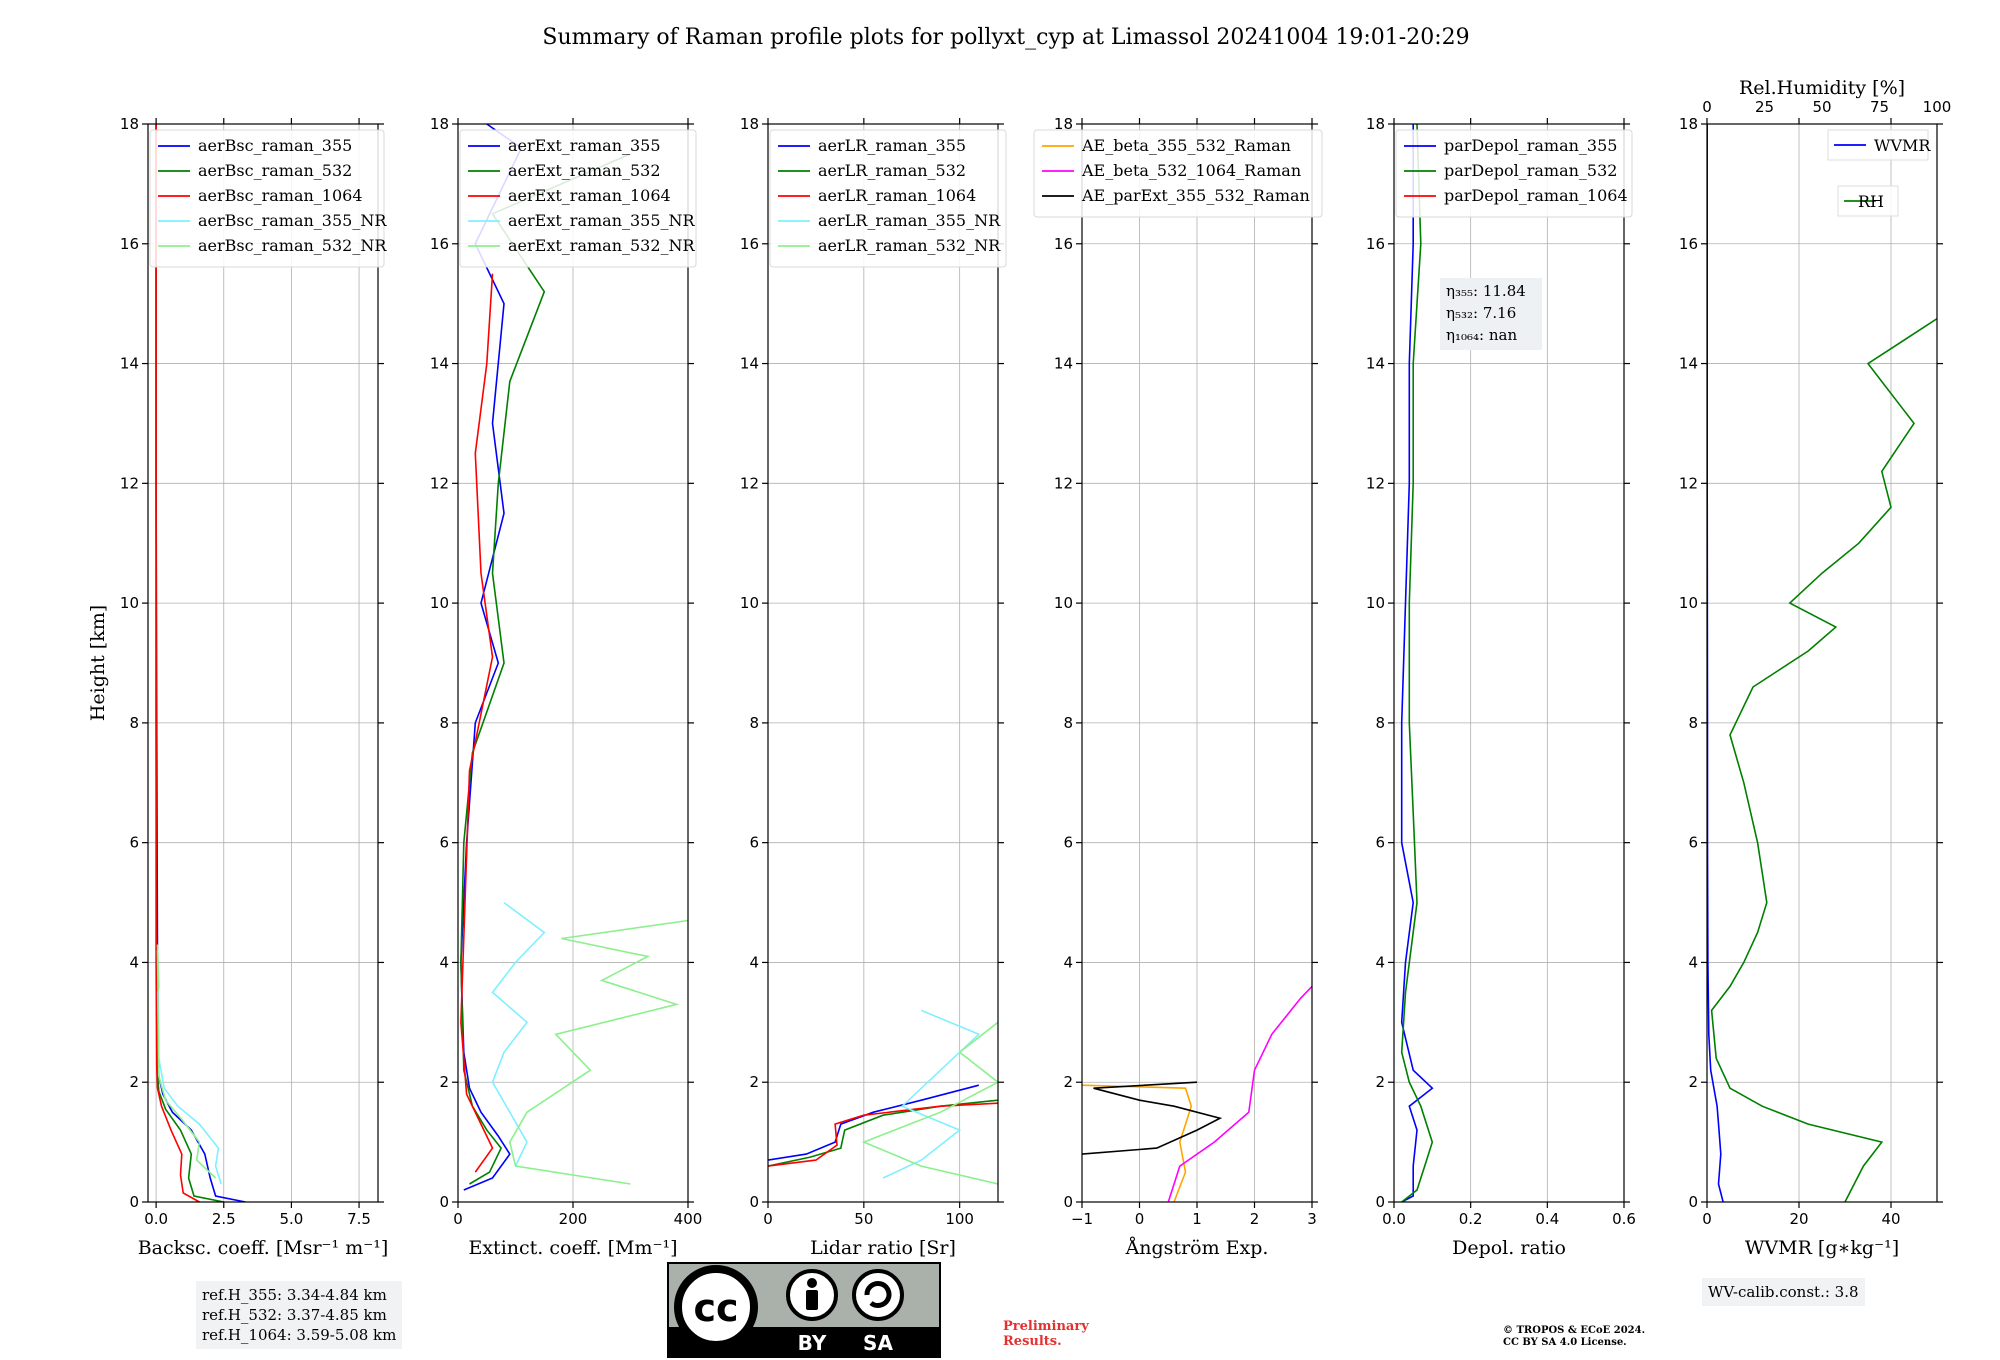 The width and height of the screenshot is (2000, 1360). I want to click on series-line-AE_beta_355_532_Raman, so click(1137, 1143).